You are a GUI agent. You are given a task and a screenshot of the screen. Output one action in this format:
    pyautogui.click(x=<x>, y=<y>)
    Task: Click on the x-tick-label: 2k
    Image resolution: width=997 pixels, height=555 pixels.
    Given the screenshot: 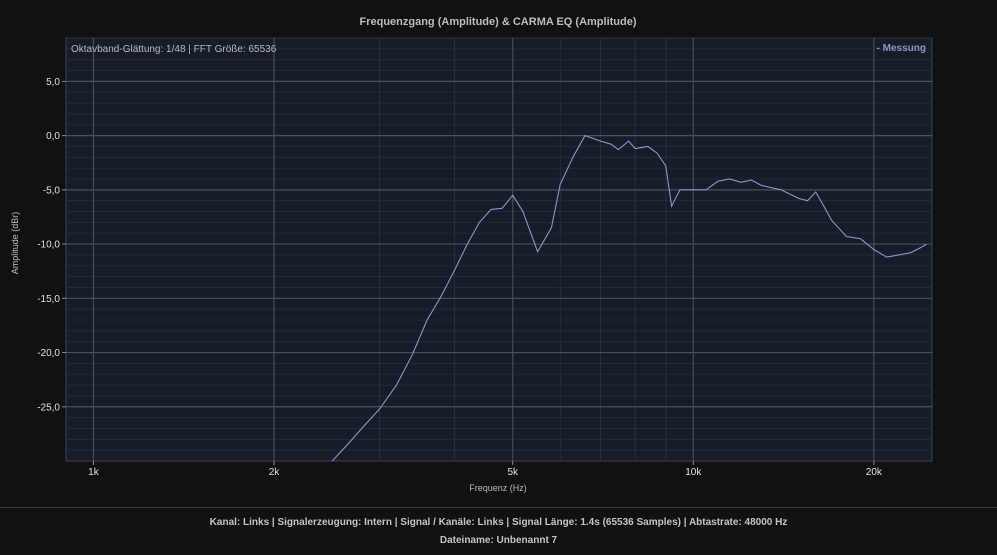 What is the action you would take?
    pyautogui.click(x=275, y=472)
    